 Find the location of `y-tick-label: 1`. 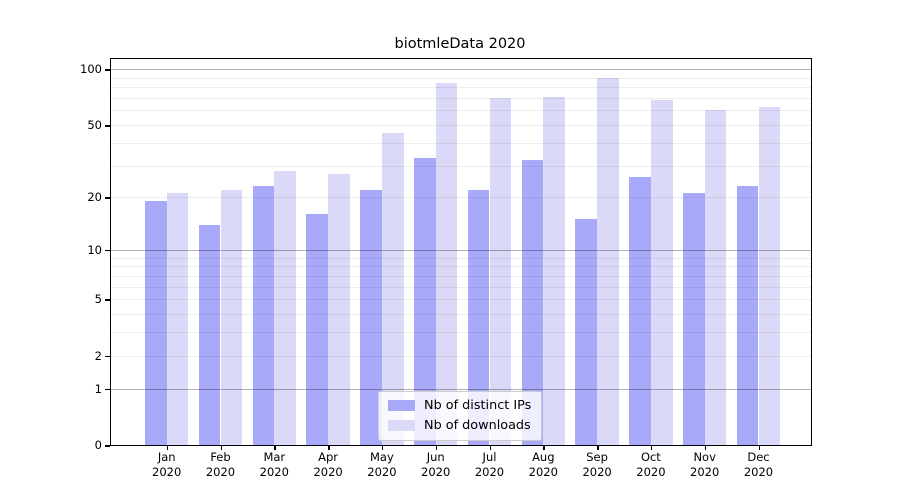

y-tick-label: 1 is located at coordinates (98, 388).